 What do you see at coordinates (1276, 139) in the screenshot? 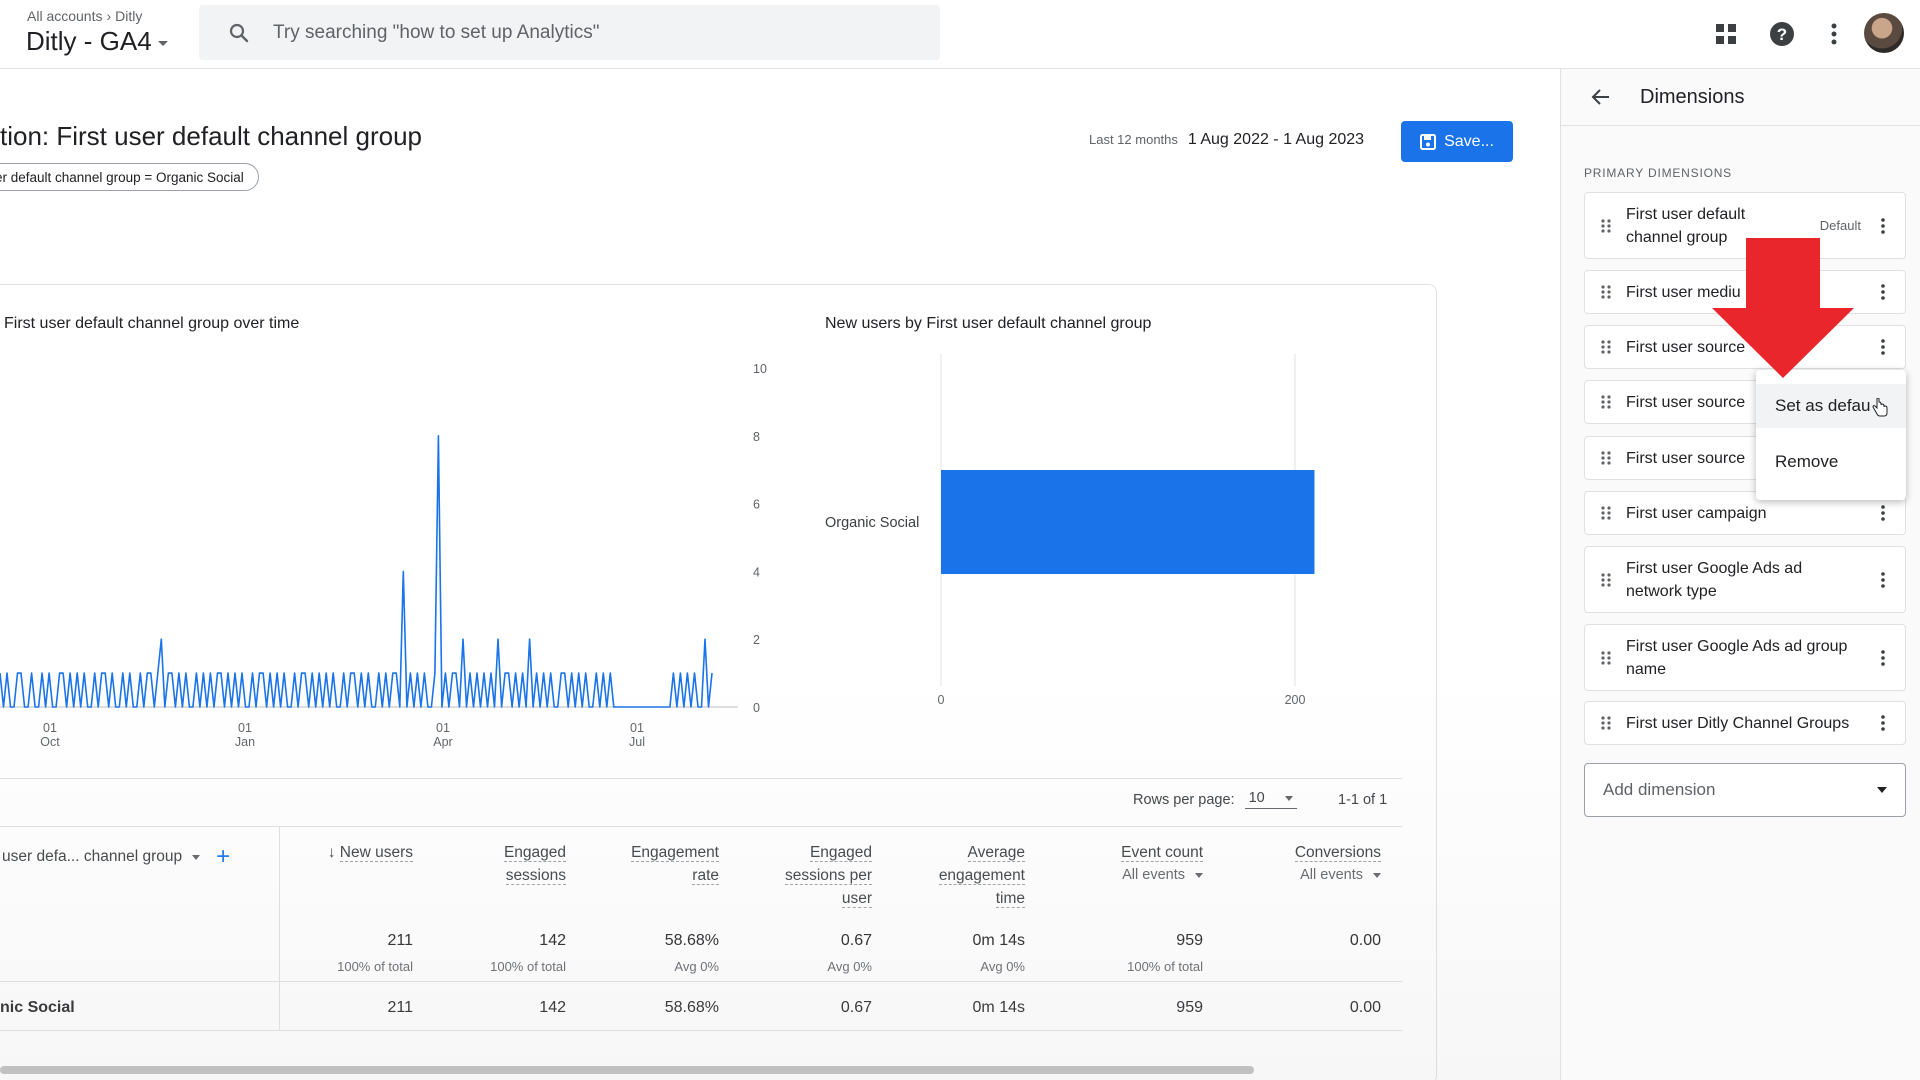
I see `date-range-value: 1 Aug 2022 - 1 Aug 2023` at bounding box center [1276, 139].